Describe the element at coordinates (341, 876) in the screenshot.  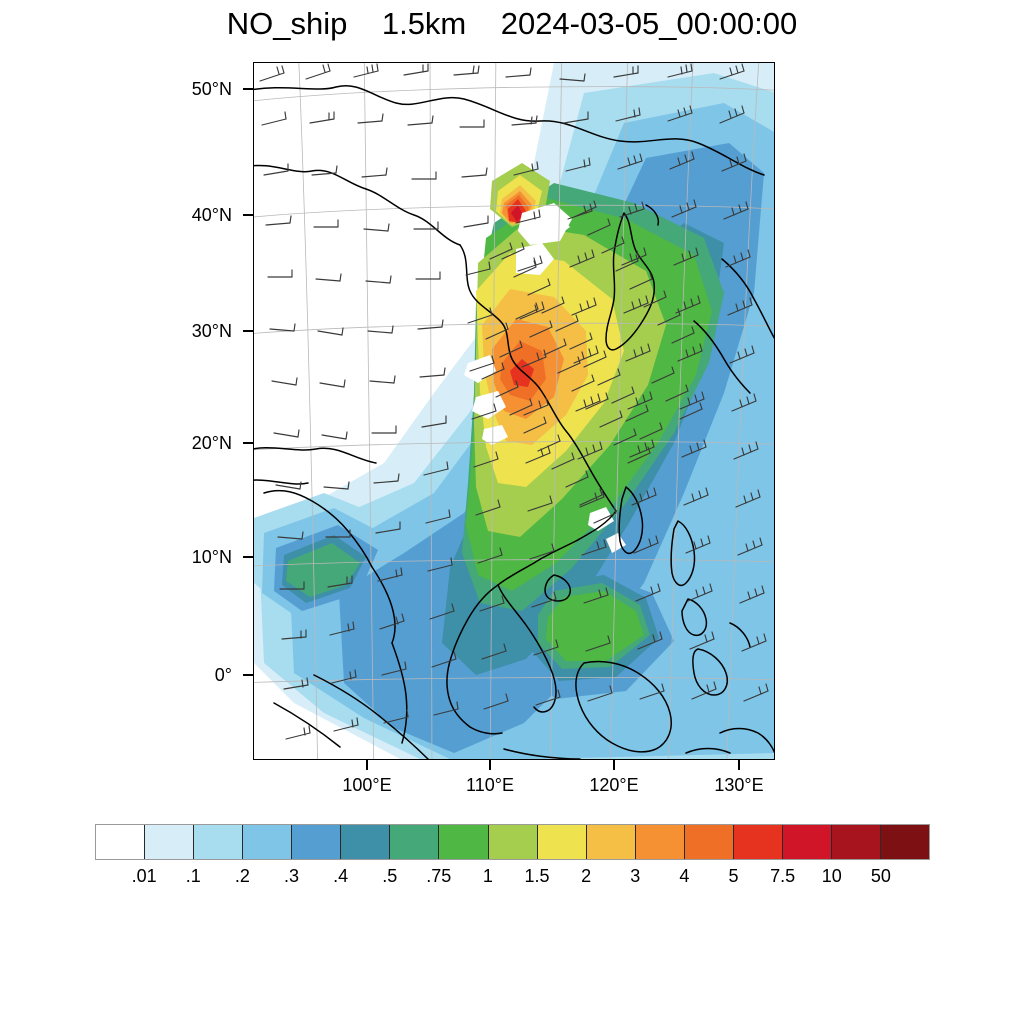
I see `colorbar-tick-.4: .4` at that location.